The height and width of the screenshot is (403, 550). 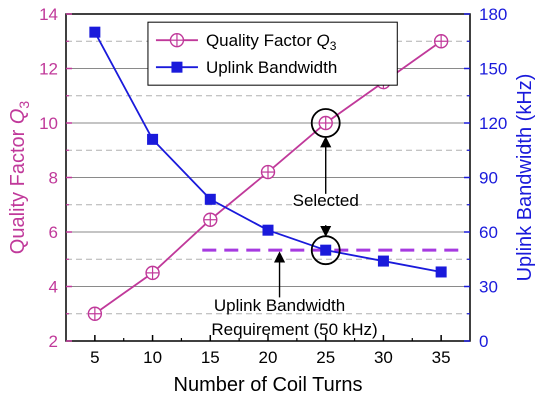 What do you see at coordinates (268, 385) in the screenshot?
I see `x-axis-label: Number of Coil Turns` at bounding box center [268, 385].